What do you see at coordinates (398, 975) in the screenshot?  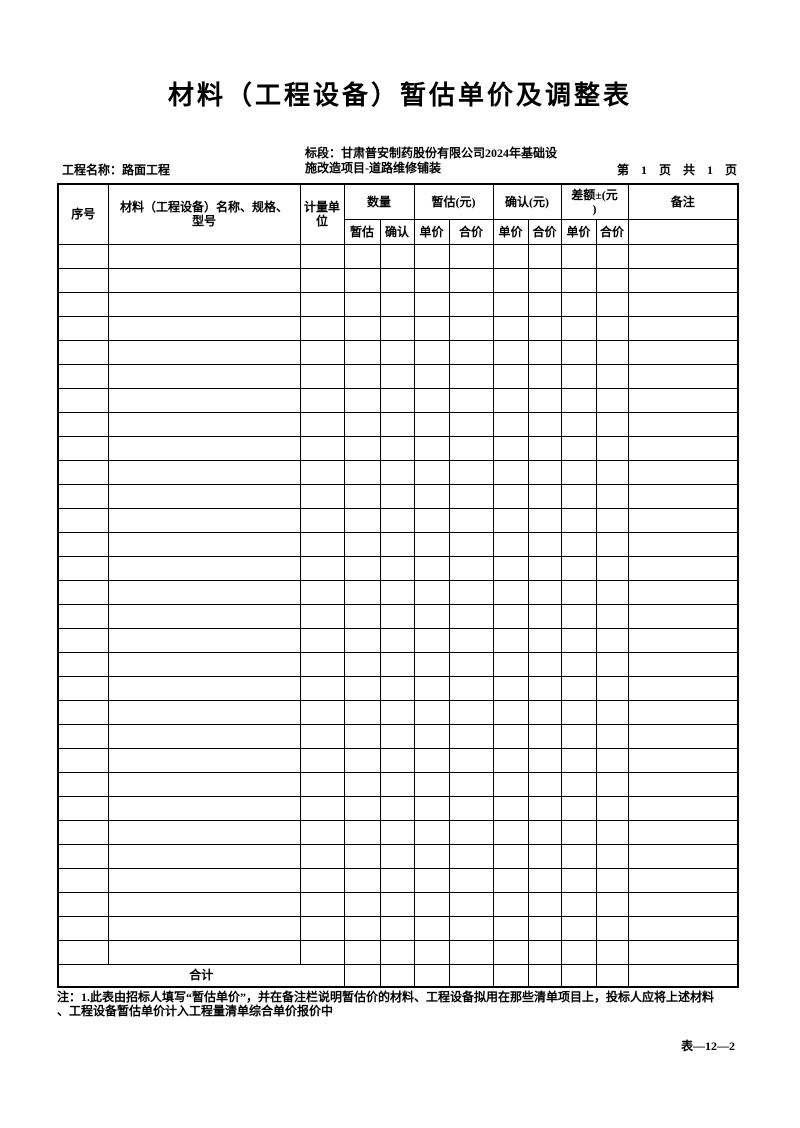 I see `table-footer: 合计` at bounding box center [398, 975].